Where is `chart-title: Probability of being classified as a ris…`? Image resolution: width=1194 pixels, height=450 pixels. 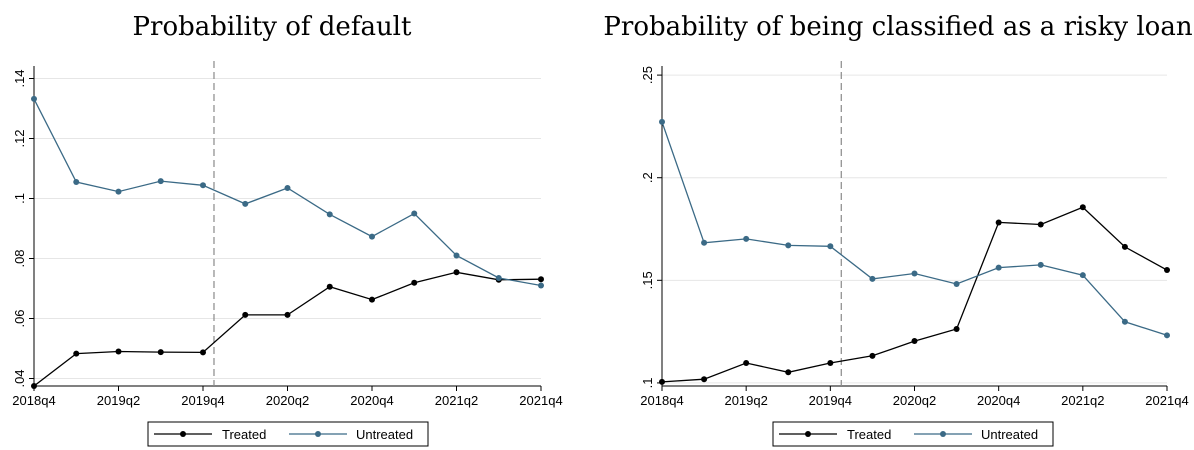
chart-title: Probability of being classified as a ris… is located at coordinates (897, 27).